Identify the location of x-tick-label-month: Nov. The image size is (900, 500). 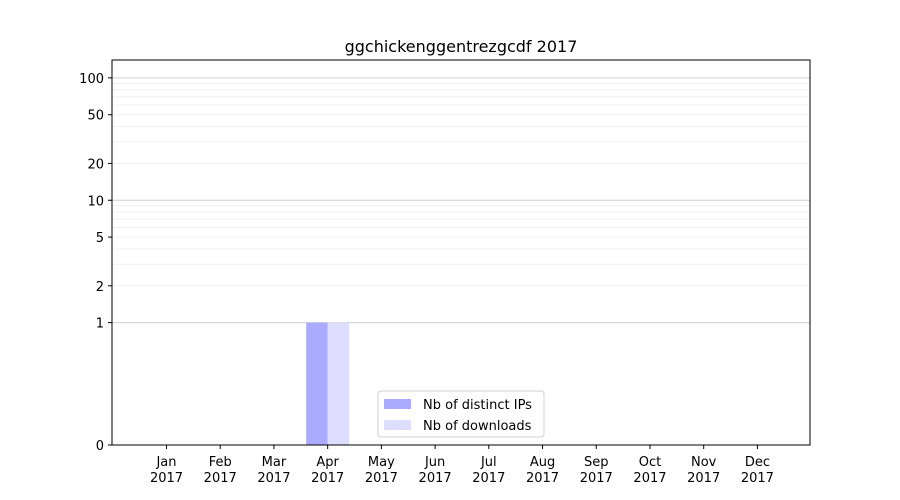
(704, 462).